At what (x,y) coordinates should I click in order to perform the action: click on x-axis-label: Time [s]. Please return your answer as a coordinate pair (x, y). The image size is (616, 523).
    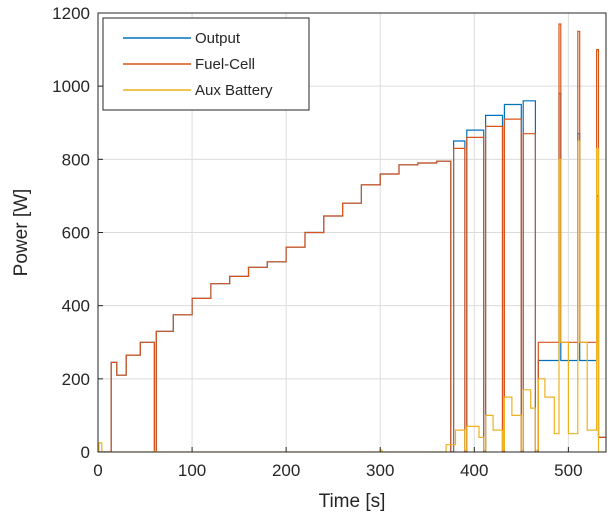
    Looking at the image, I should click on (352, 501).